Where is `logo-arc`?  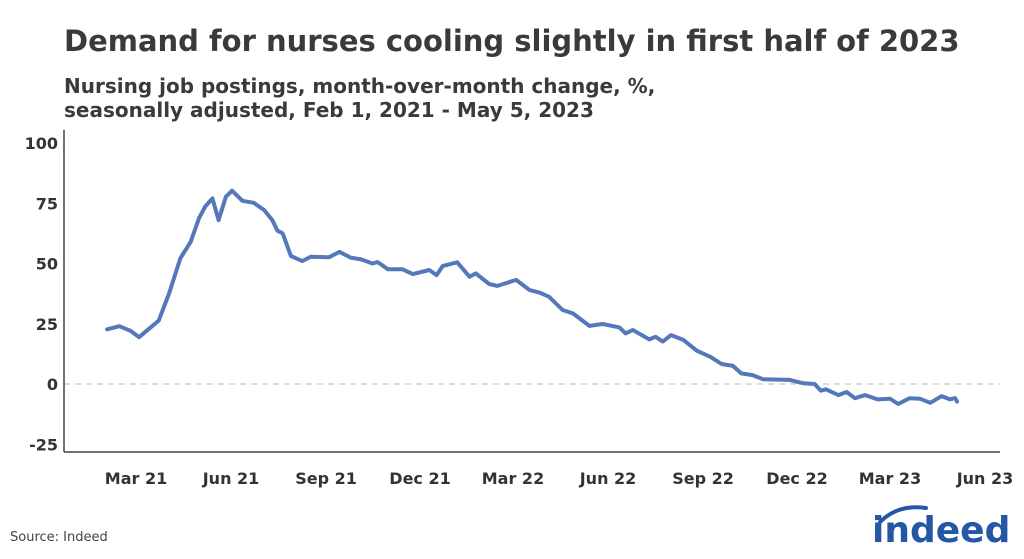
logo-arc is located at coordinates (903, 514).